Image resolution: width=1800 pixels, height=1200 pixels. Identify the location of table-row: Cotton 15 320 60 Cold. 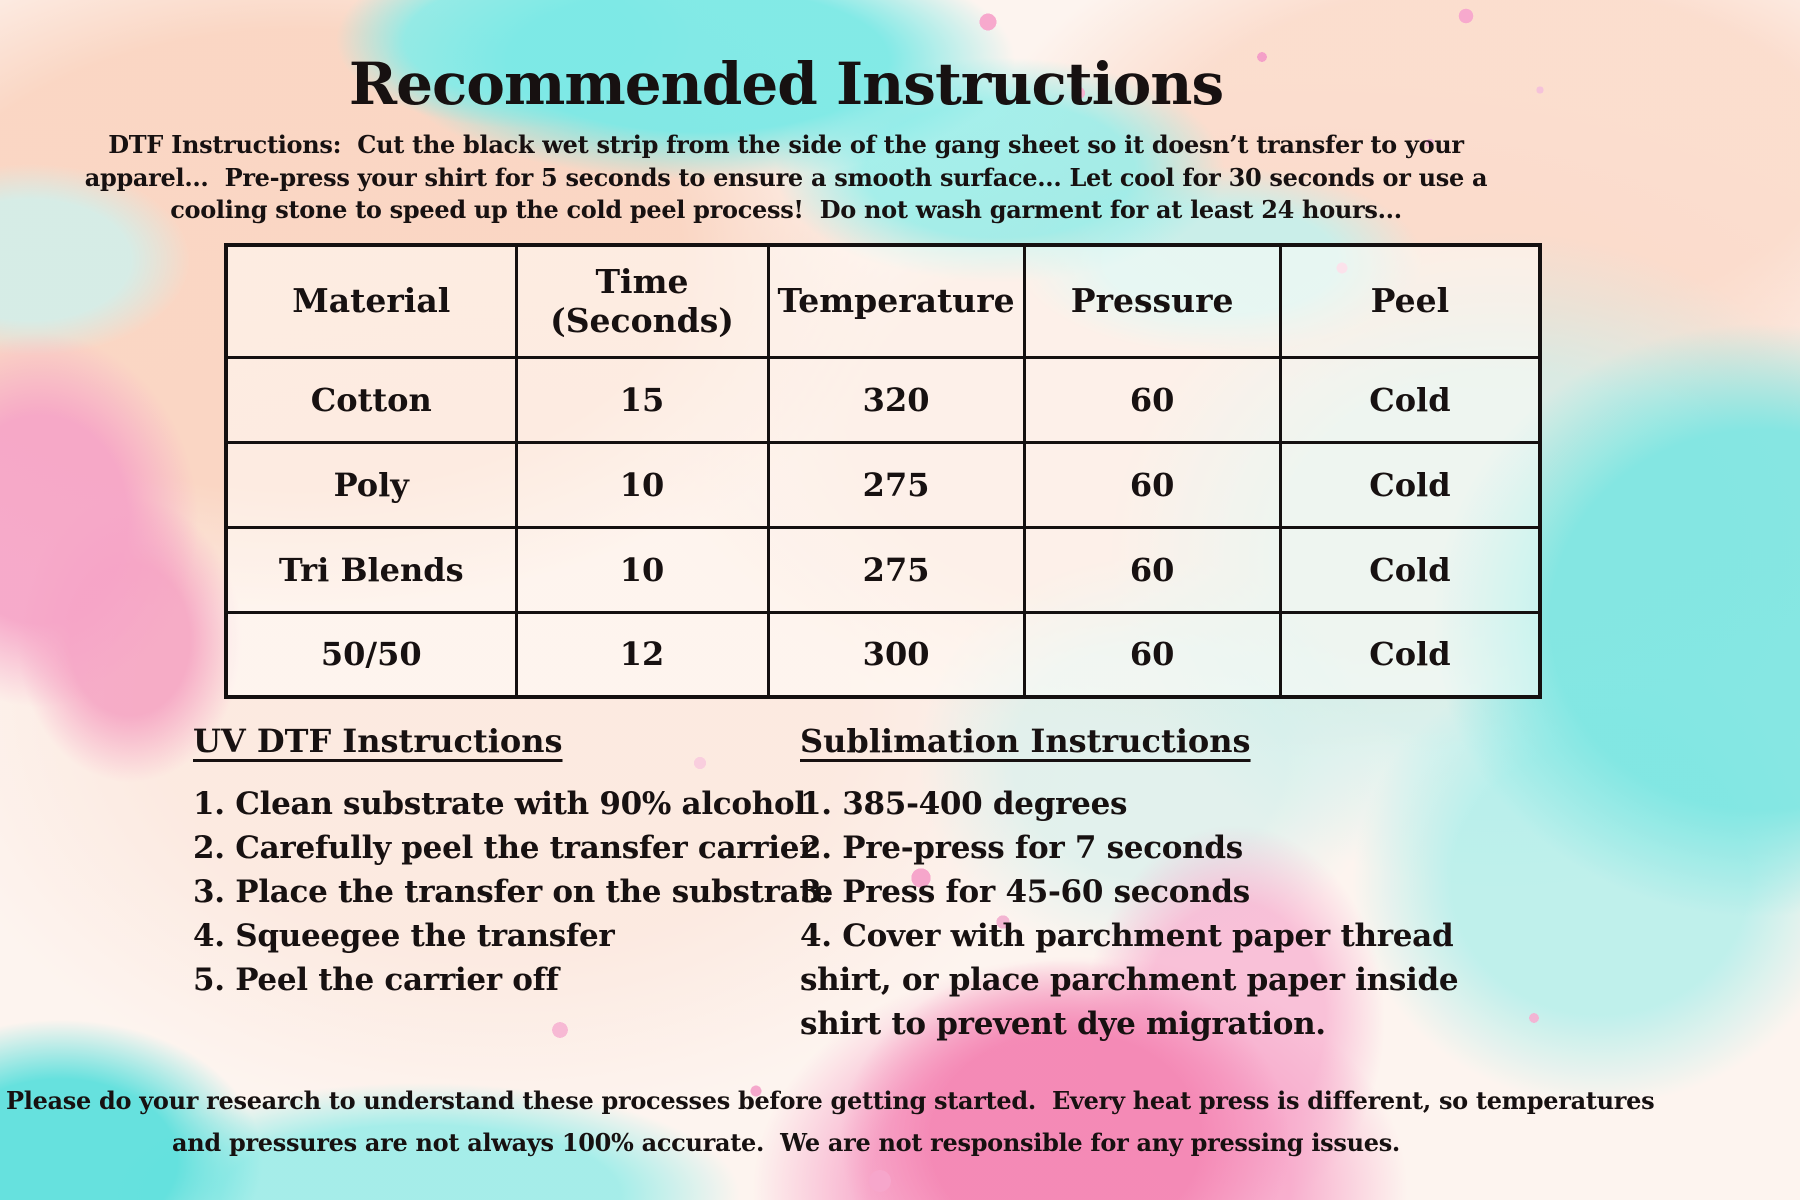
(883, 399).